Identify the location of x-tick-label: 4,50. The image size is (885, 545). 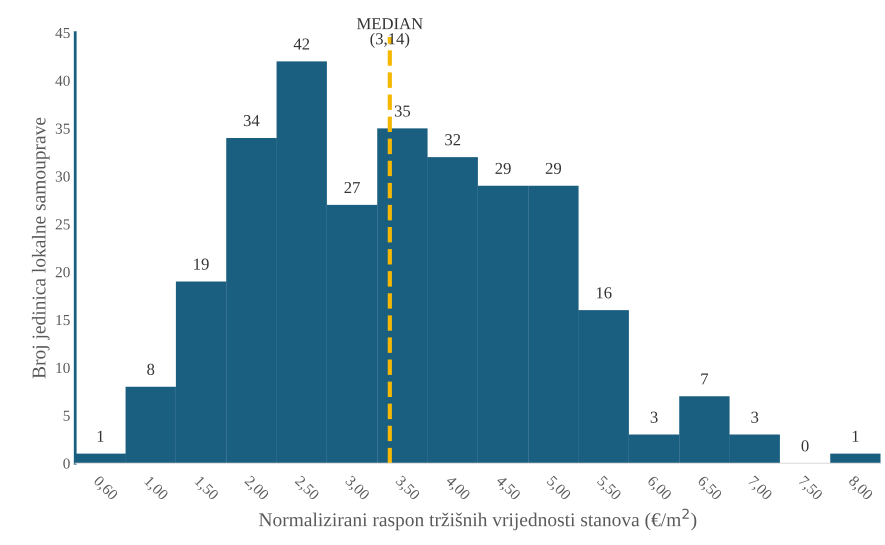
(508, 488).